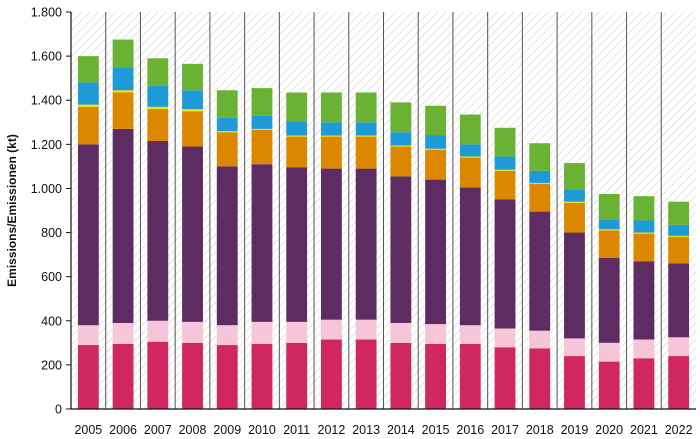  I want to click on x-tick-label-2016: 2016, so click(470, 430).